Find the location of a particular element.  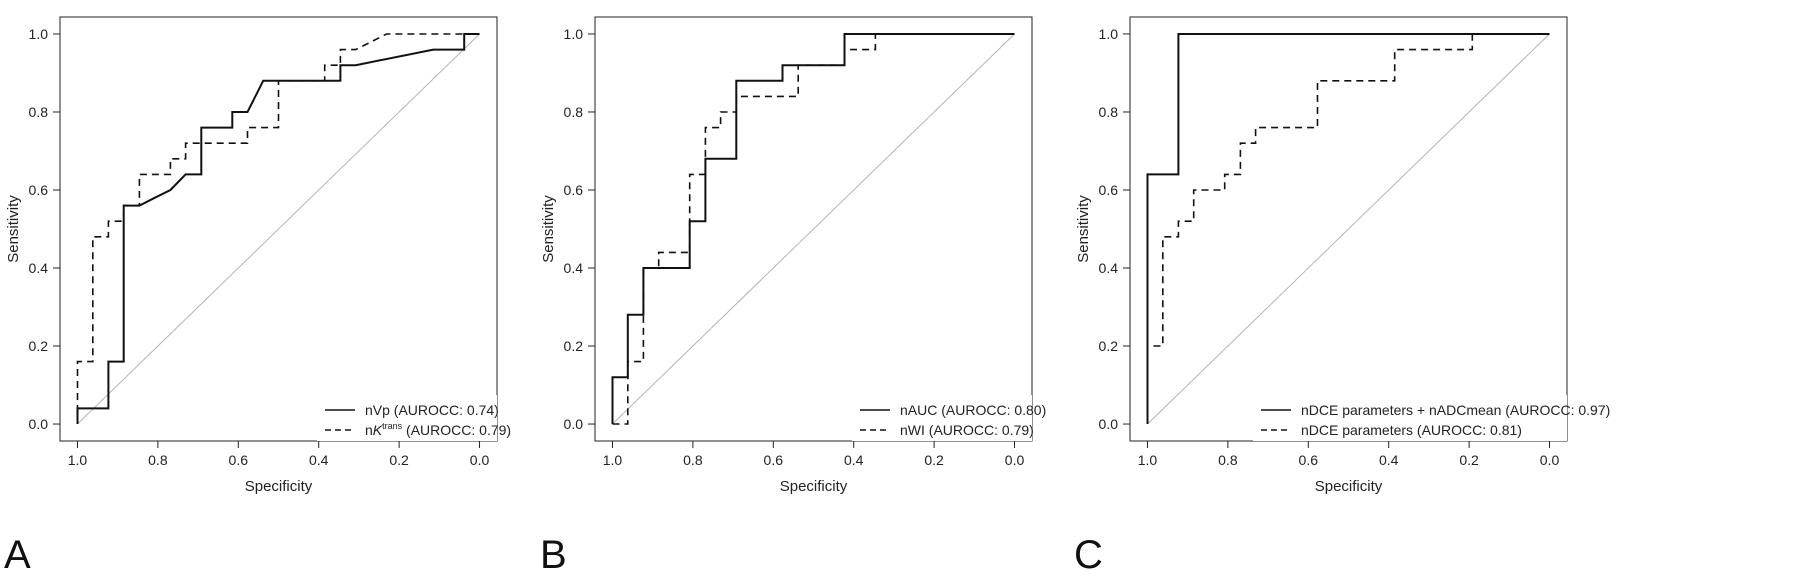

legend: nAUC (AUROCC: 0.80) nWI (AUROCC: 0.79) is located at coordinates (949, 418).